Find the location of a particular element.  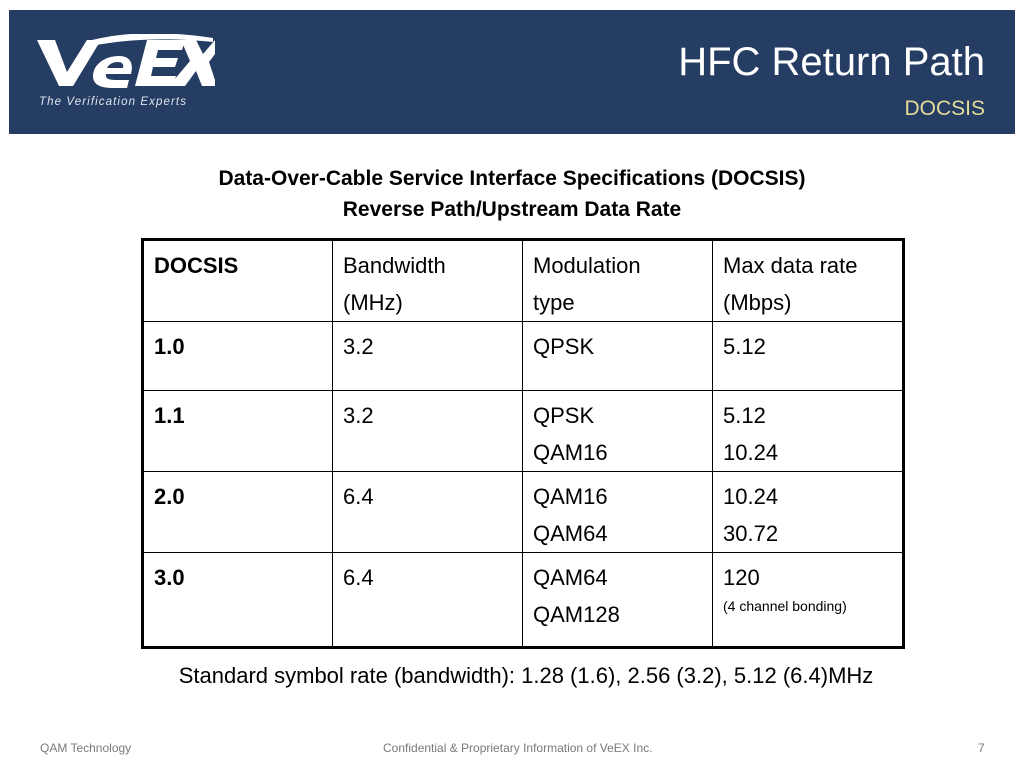

col-header-bandwidth-line1: Bandwidth is located at coordinates (394, 265).